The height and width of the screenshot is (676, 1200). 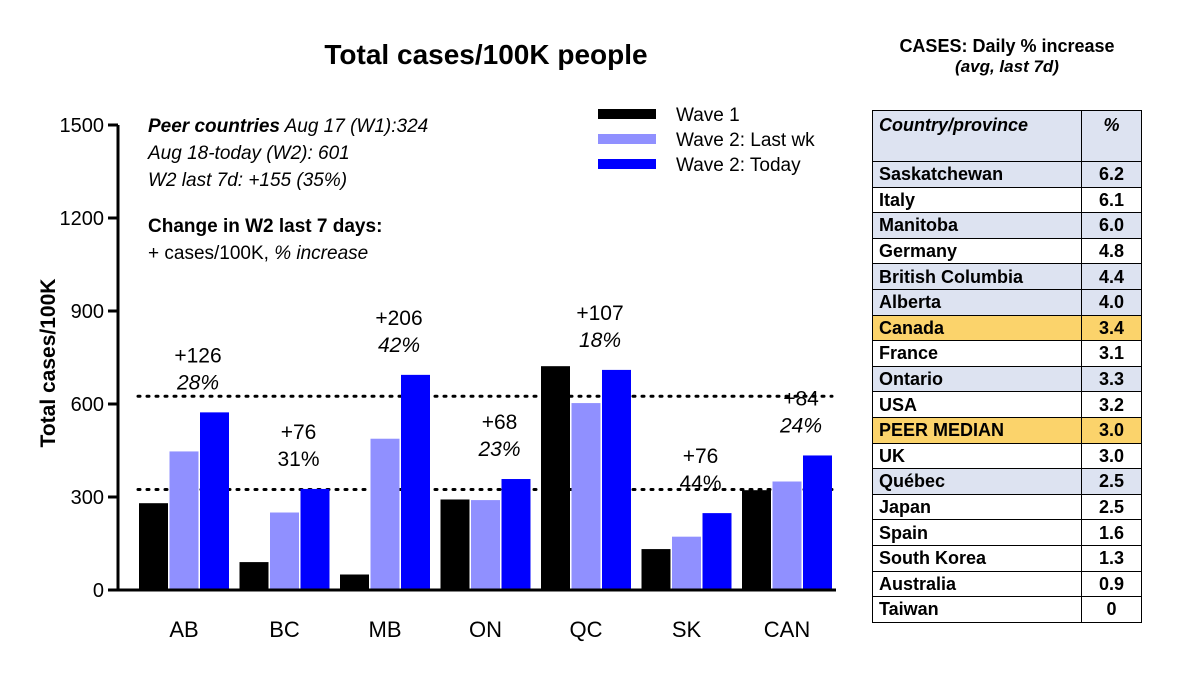 What do you see at coordinates (1111, 430) in the screenshot?
I see `table-cell-pct: 3.0` at bounding box center [1111, 430].